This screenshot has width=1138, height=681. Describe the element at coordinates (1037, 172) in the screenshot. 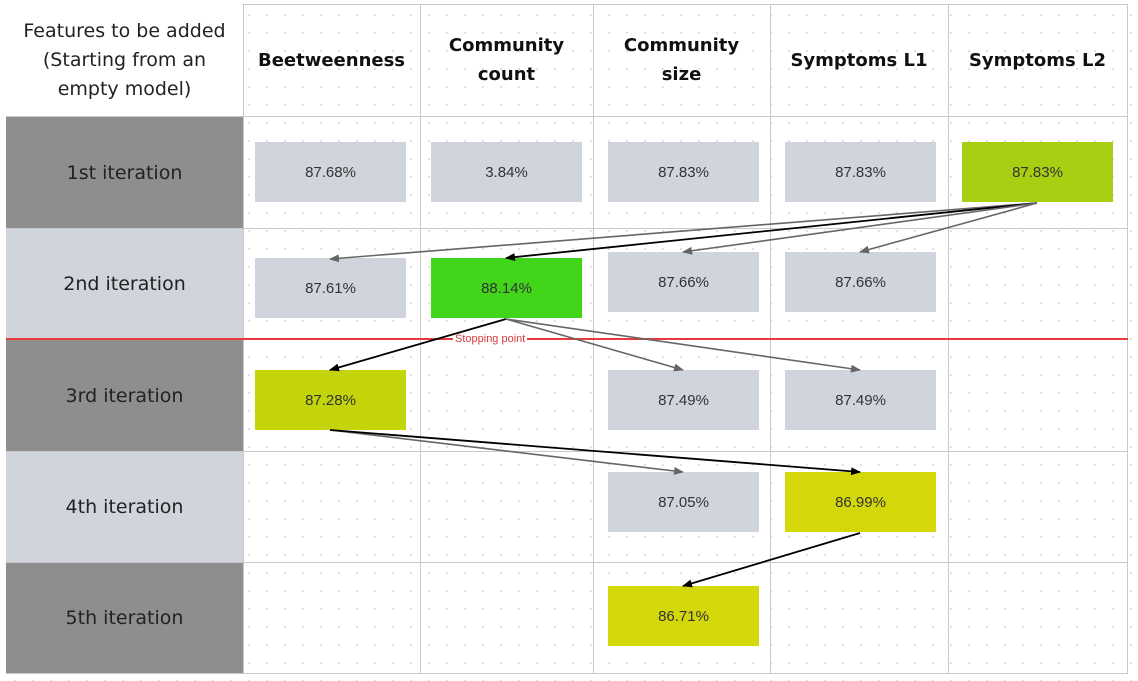

I see `selected-score-cell: 87.83%` at that location.